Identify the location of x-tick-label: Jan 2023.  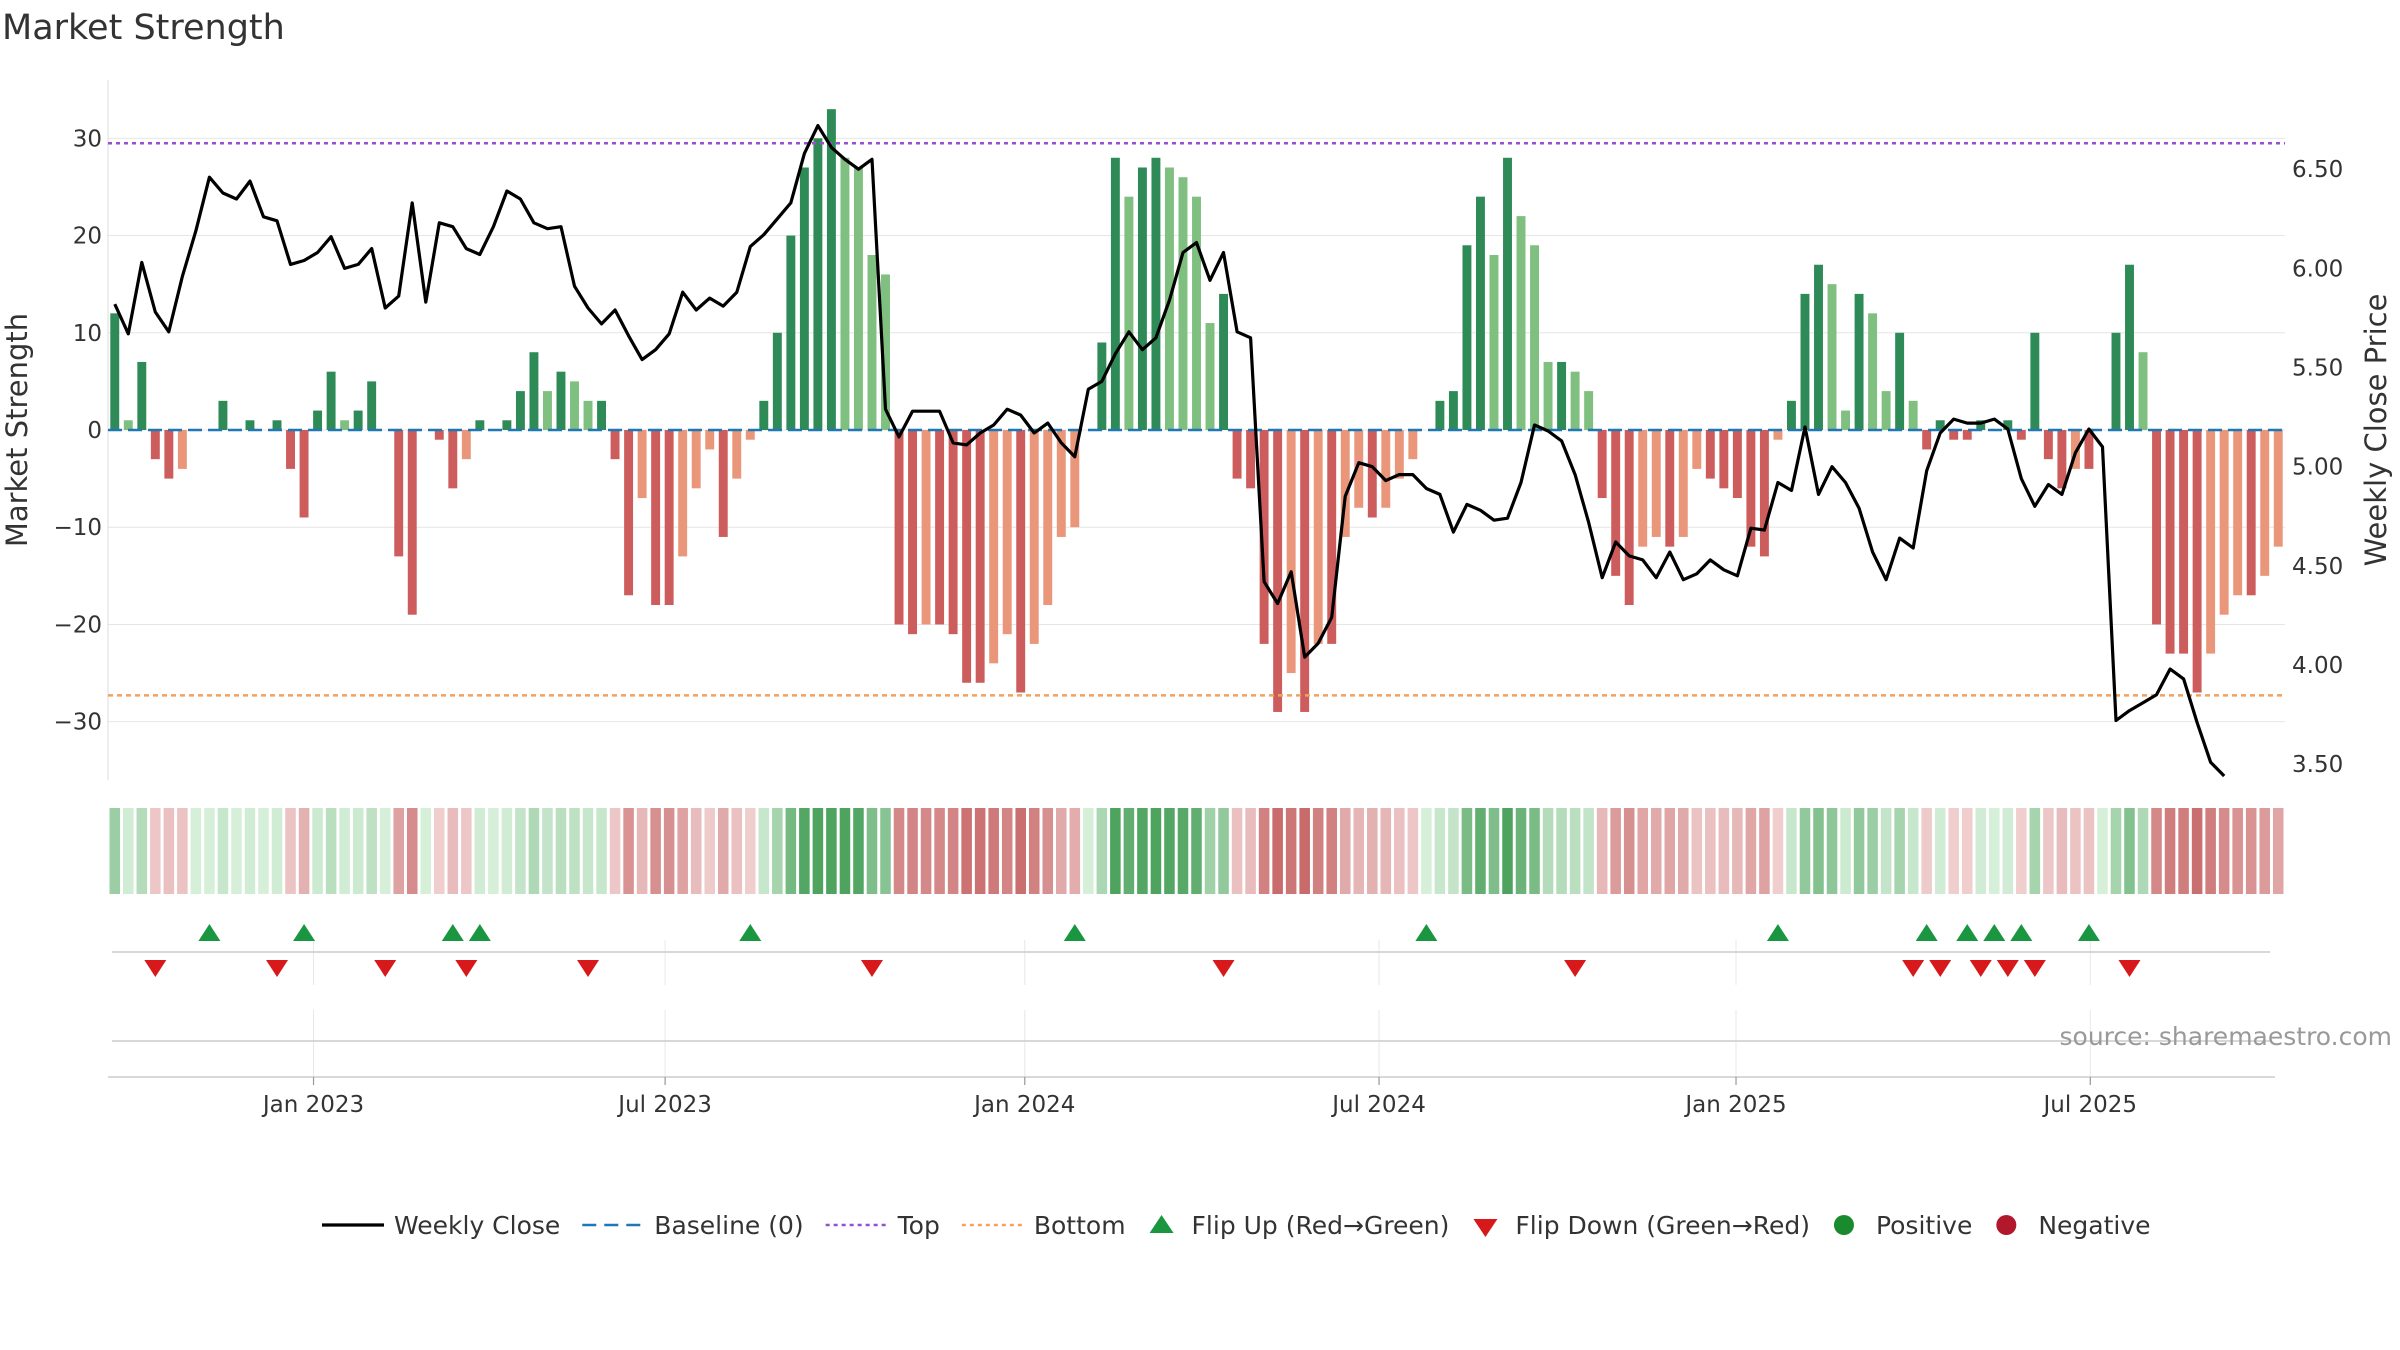
(312, 1105).